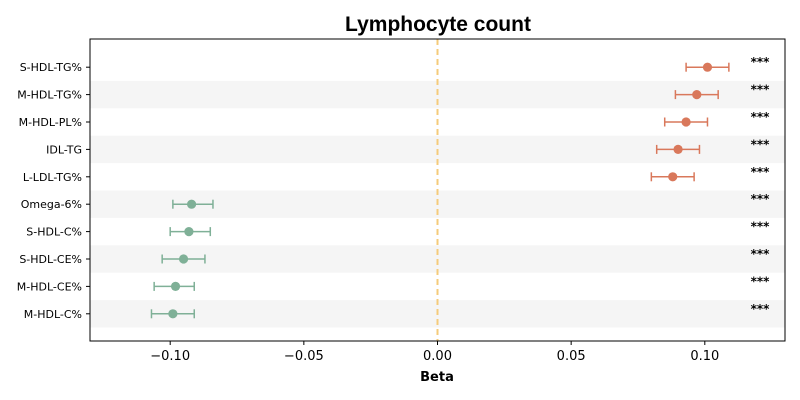 This screenshot has width=800, height=400. Describe the element at coordinates (437, 377) in the screenshot. I see `x-axis-label: Beta` at that location.